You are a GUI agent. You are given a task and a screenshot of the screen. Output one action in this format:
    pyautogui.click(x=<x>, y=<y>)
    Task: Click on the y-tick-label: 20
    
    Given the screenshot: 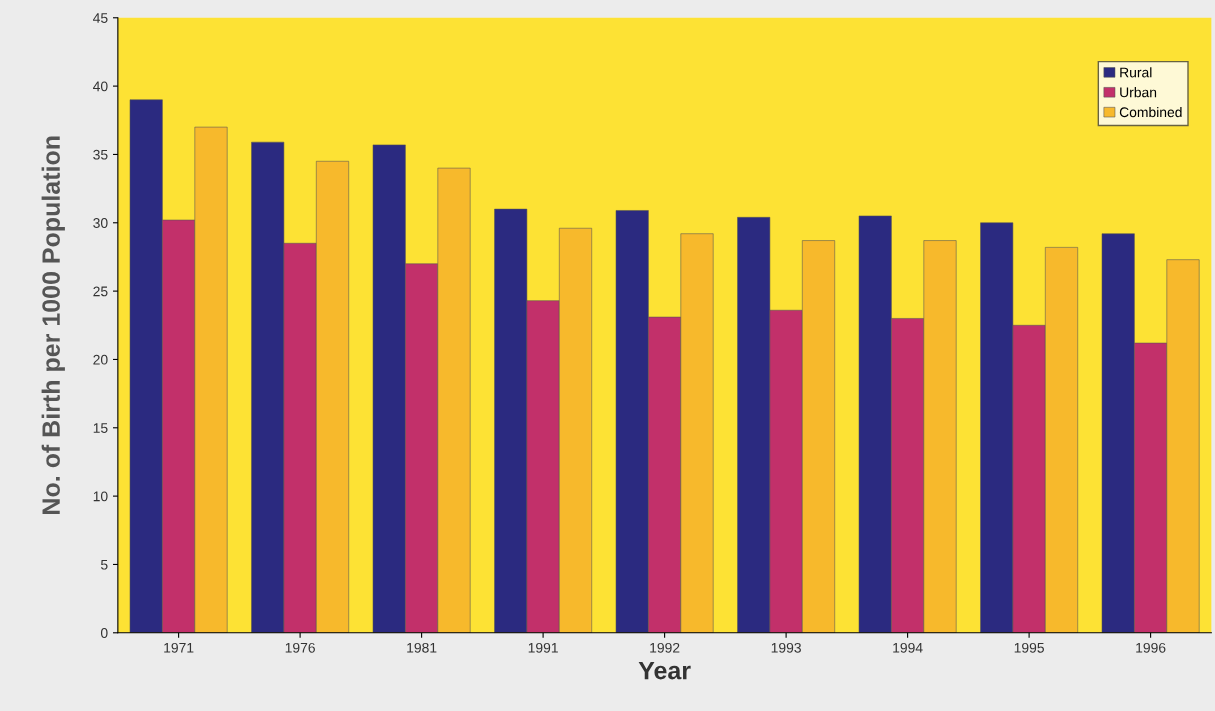 What is the action you would take?
    pyautogui.click(x=100, y=359)
    